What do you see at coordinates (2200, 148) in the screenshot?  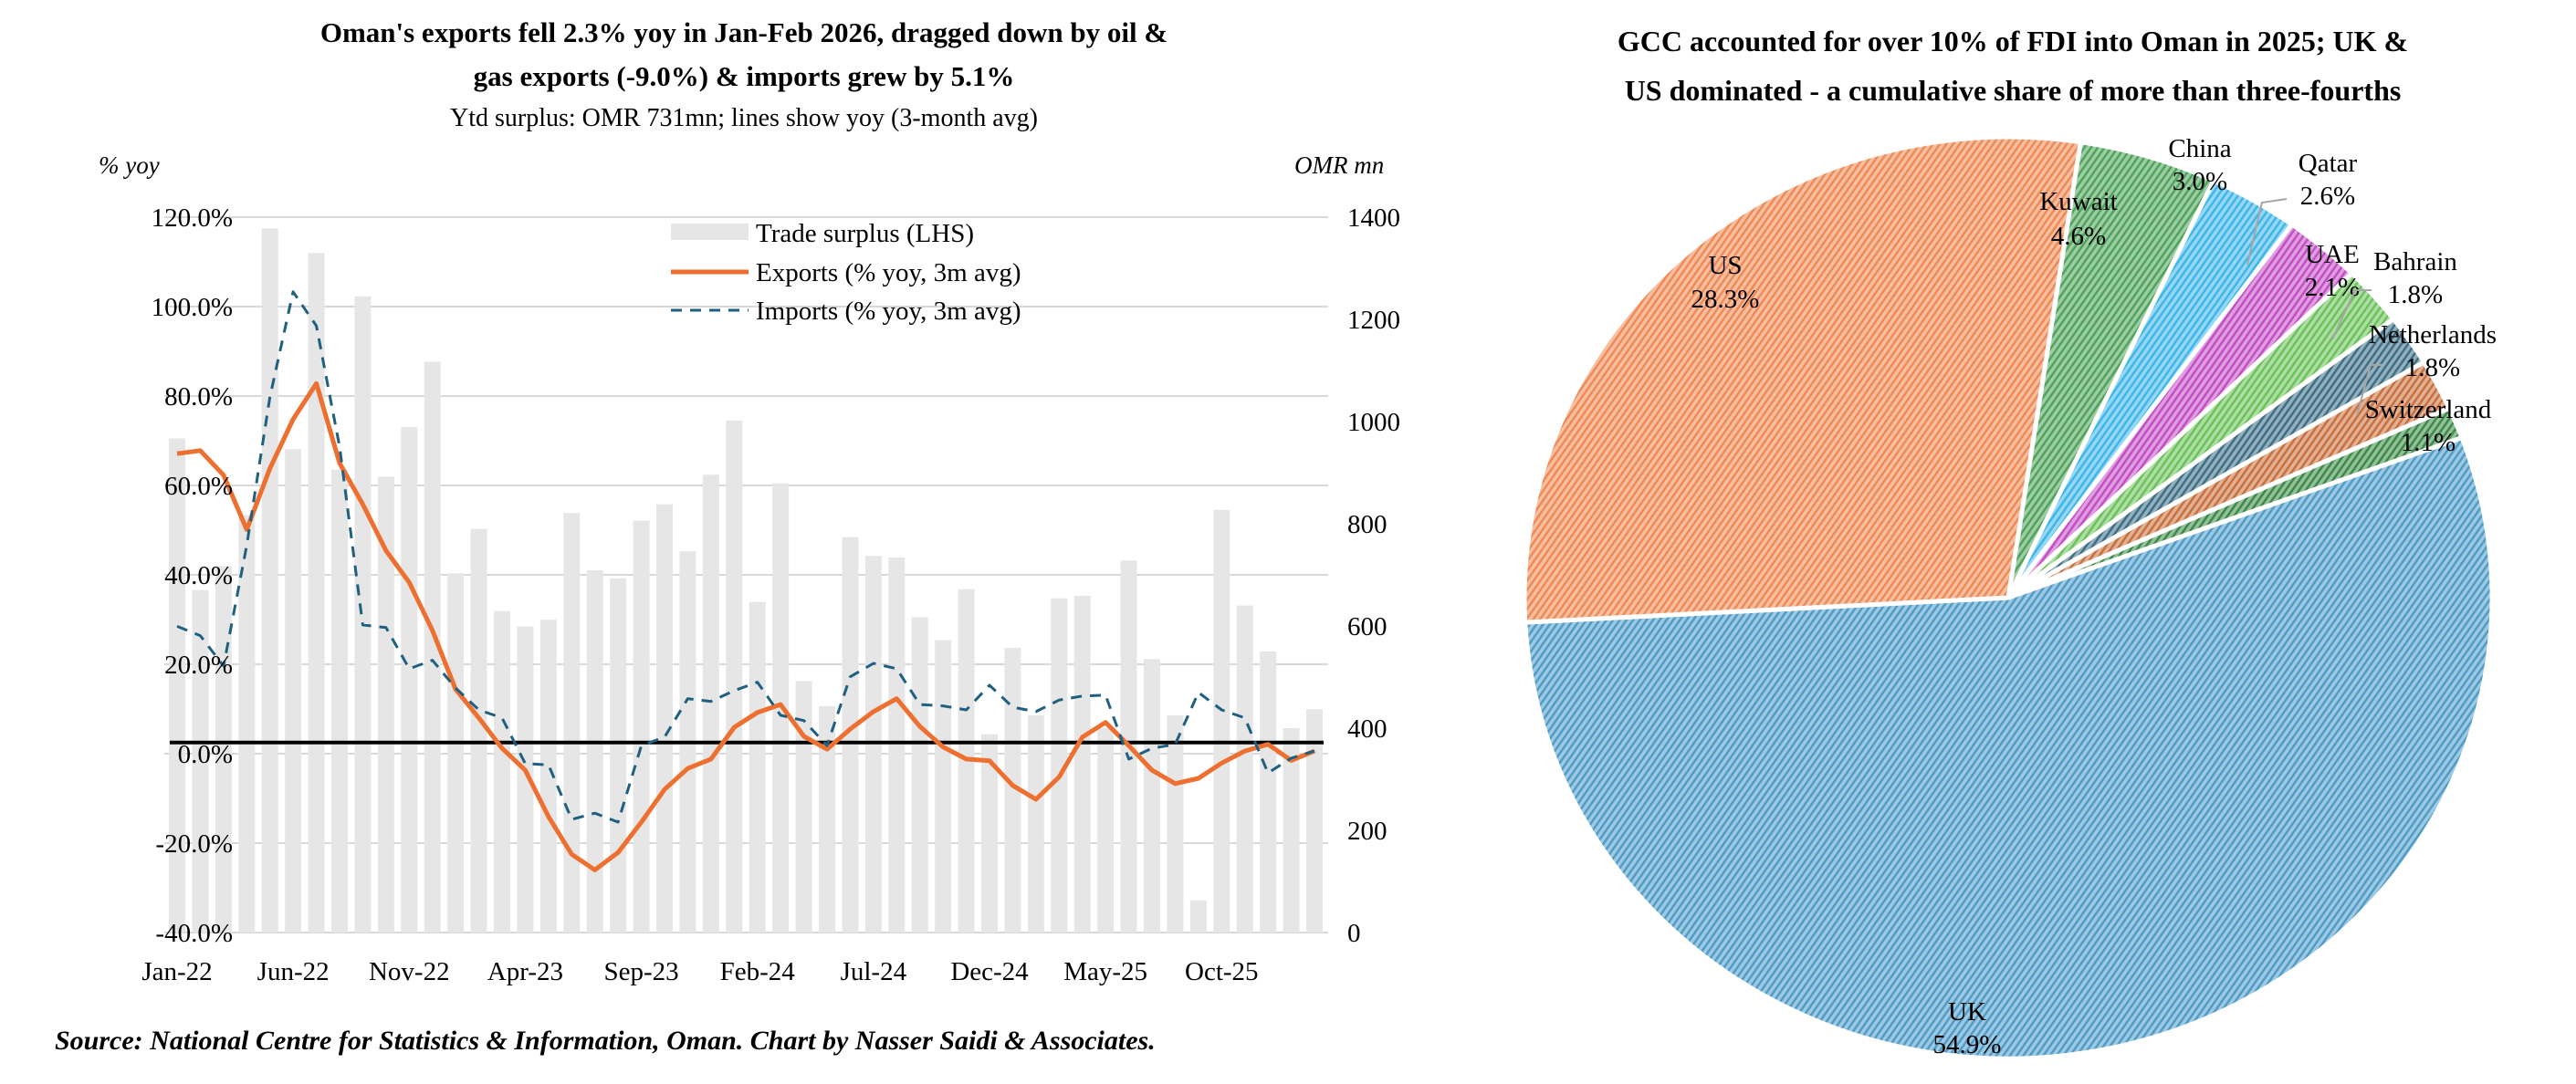 I see `pie-label-name: China` at bounding box center [2200, 148].